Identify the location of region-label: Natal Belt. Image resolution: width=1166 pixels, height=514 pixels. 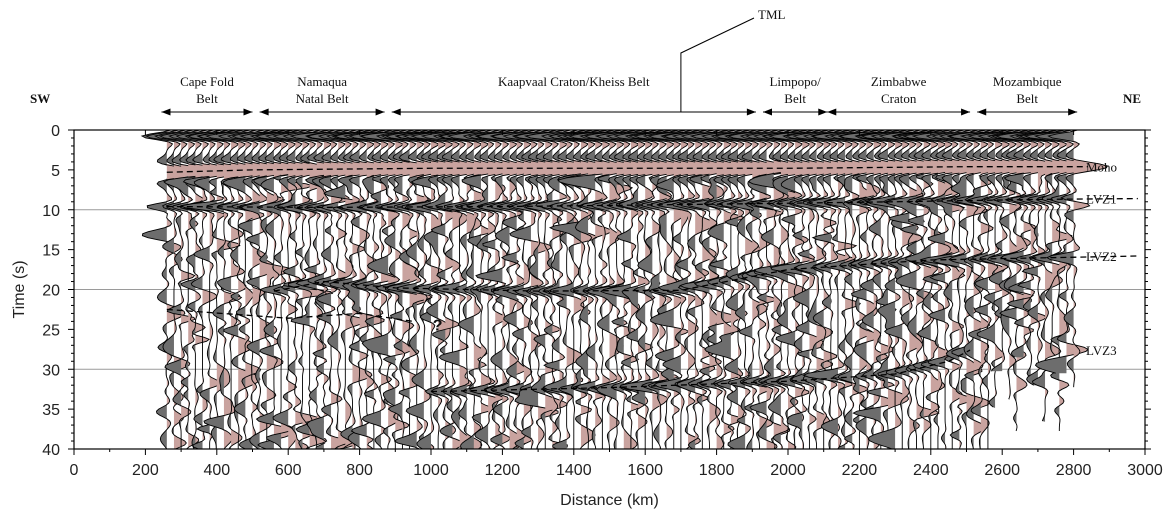
(322, 98).